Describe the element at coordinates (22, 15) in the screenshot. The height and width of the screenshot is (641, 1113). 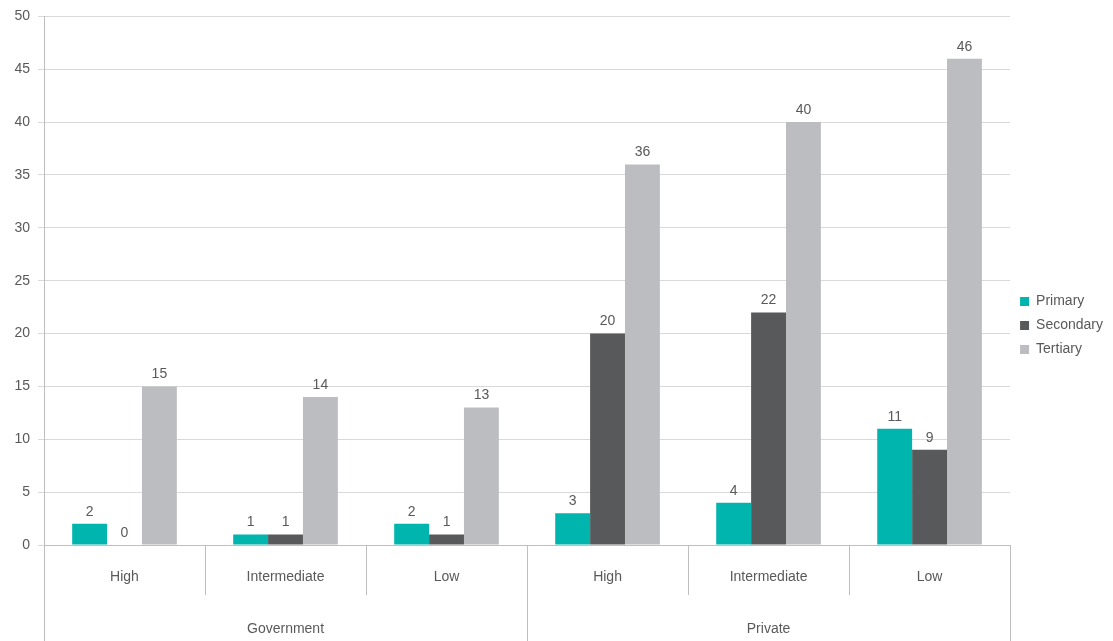
I see `y-tick-label: 50` at that location.